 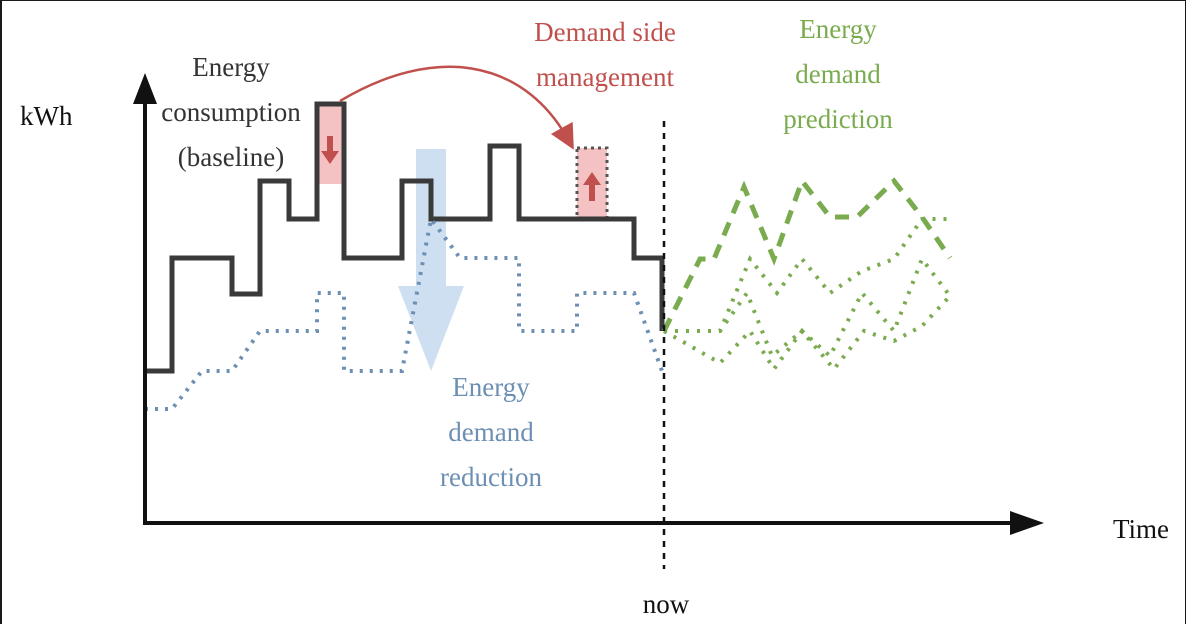 What do you see at coordinates (231, 67) in the screenshot?
I see `baseline-label-1: Energy` at bounding box center [231, 67].